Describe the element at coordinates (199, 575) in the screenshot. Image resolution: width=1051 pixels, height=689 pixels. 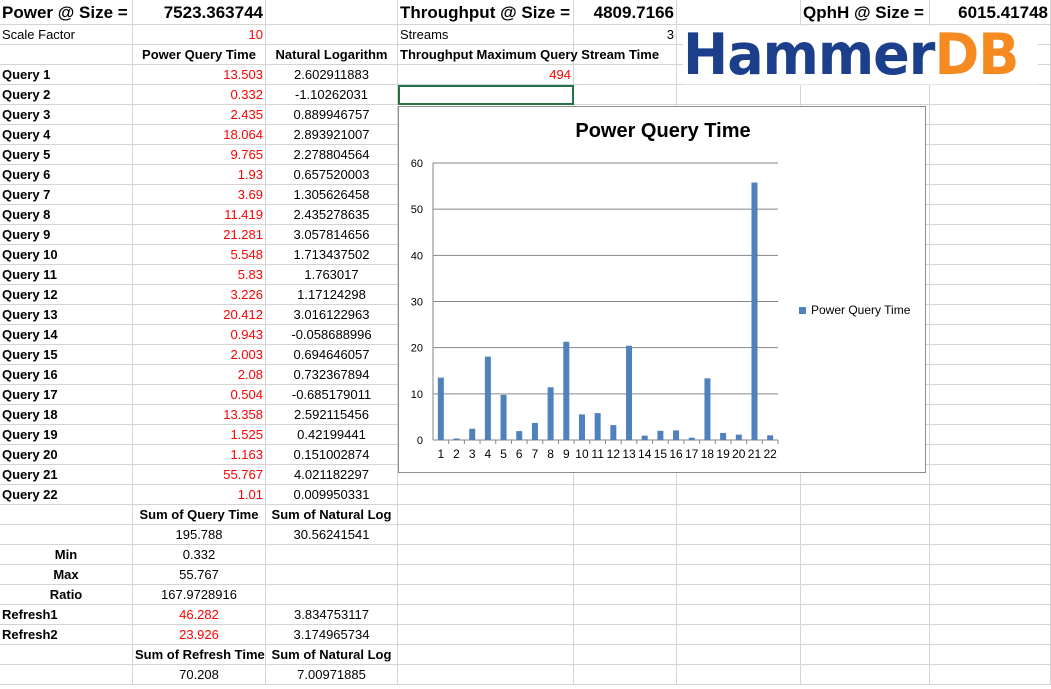
I see `max-value: 55.767` at that location.